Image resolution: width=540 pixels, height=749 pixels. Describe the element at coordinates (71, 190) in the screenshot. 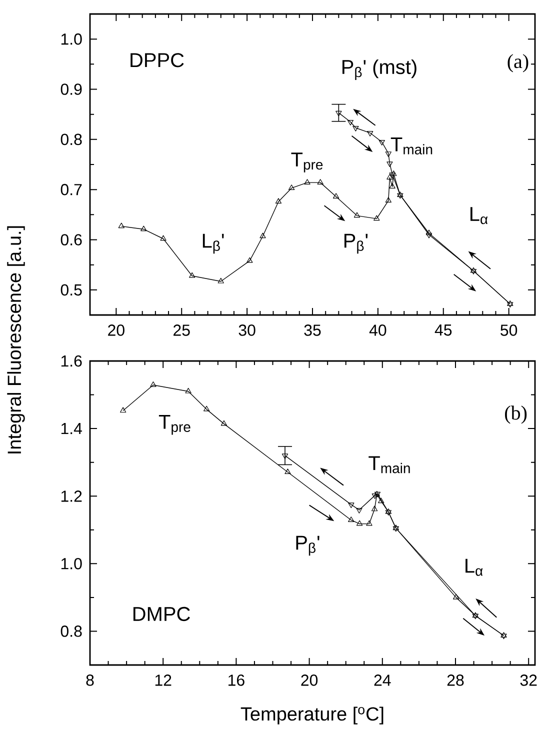

I see `y-tick-label: 0.7` at that location.